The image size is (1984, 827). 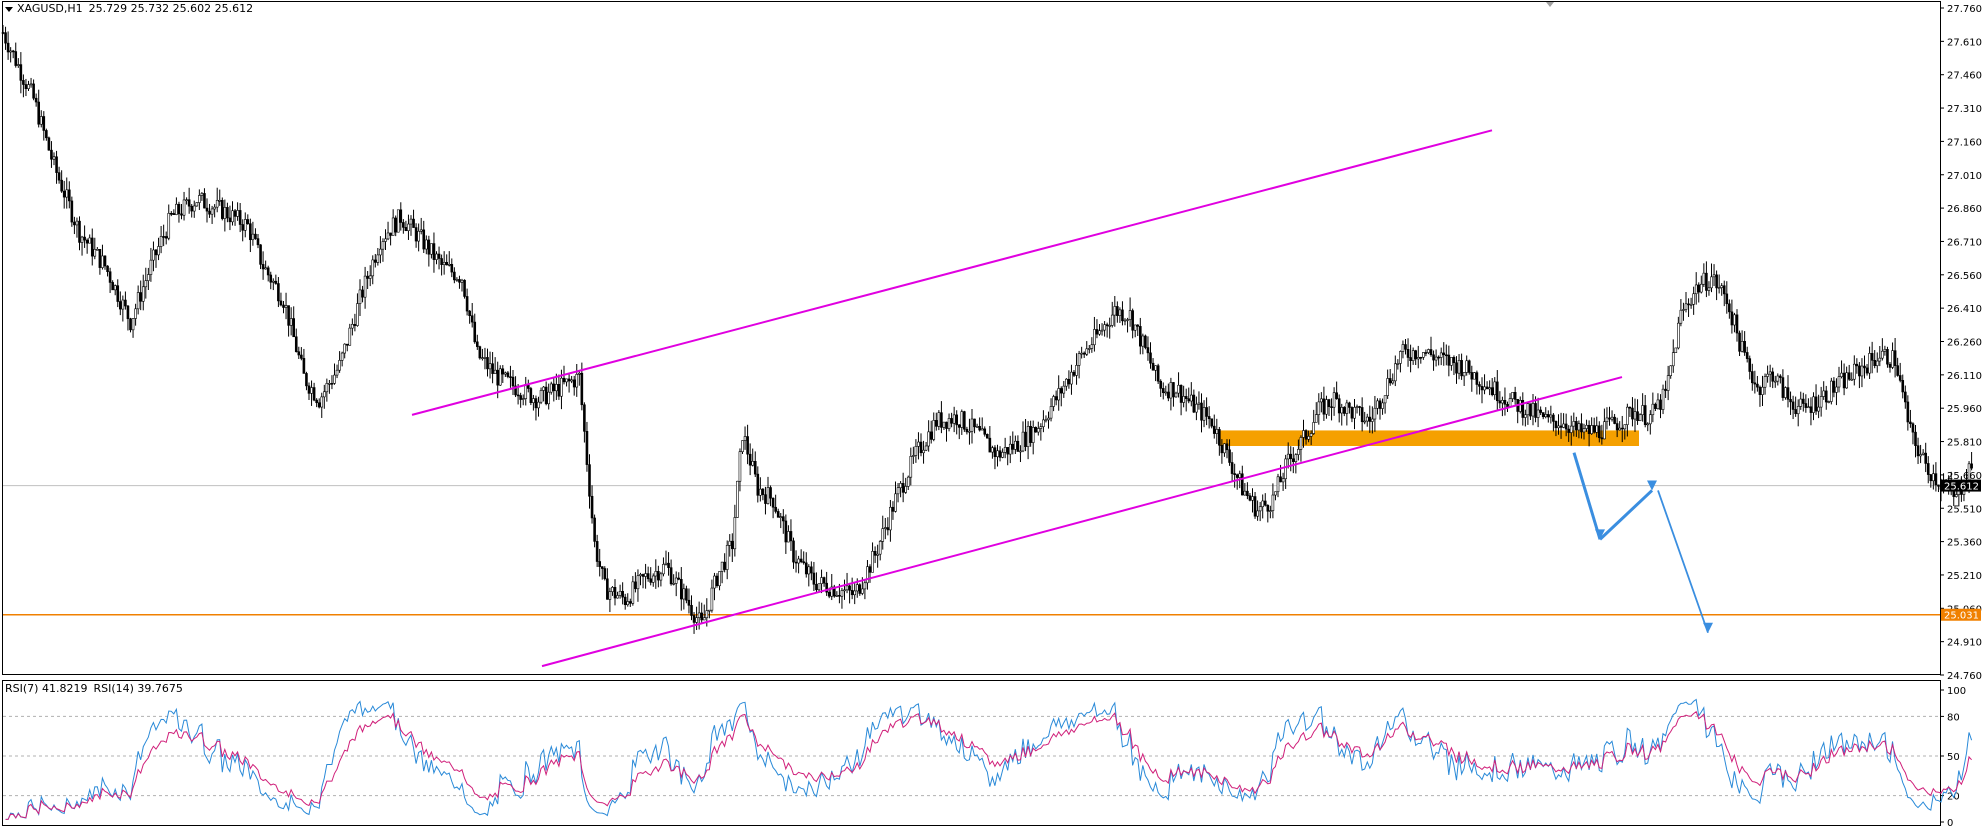 What do you see at coordinates (108, 8) in the screenshot?
I see `open-value: 25.729` at bounding box center [108, 8].